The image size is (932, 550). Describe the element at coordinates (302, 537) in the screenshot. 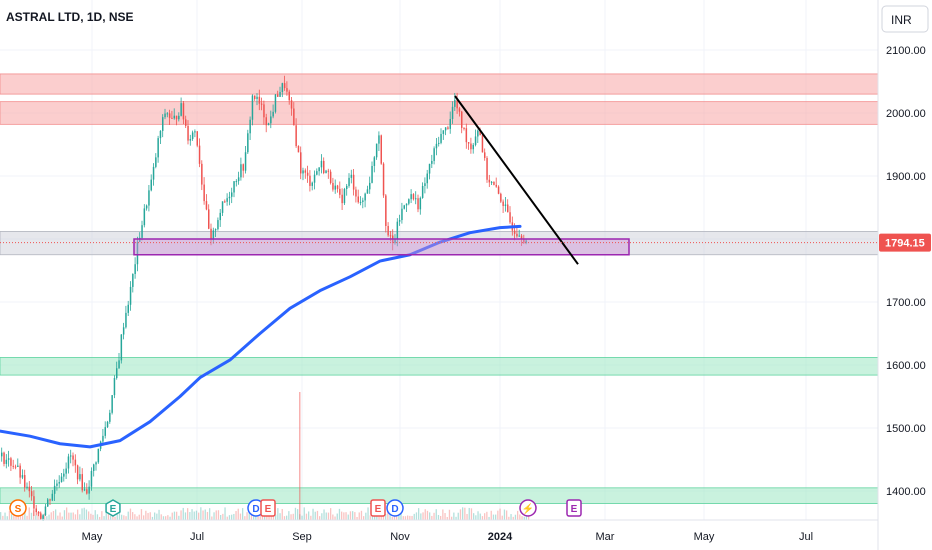

I see `time-tick-label: Sep` at that location.